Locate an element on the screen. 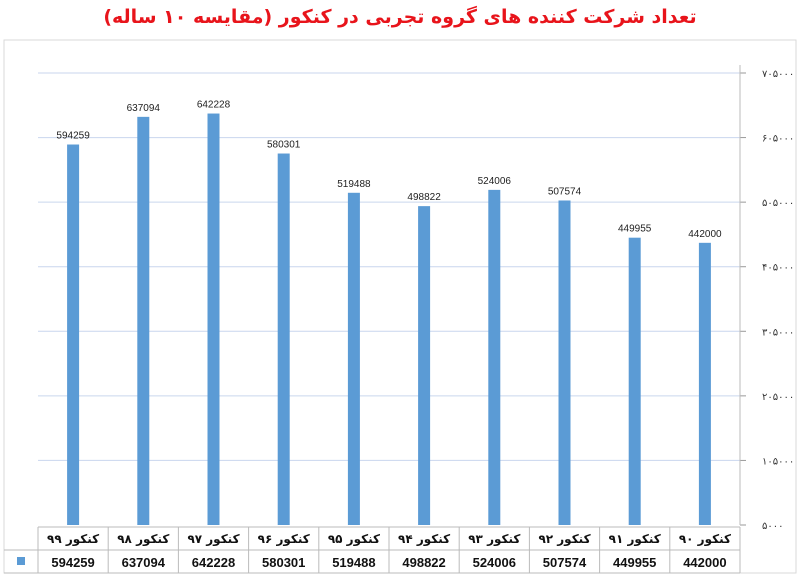 This screenshot has height=575, width=800. data-label: 637094 is located at coordinates (144, 108).